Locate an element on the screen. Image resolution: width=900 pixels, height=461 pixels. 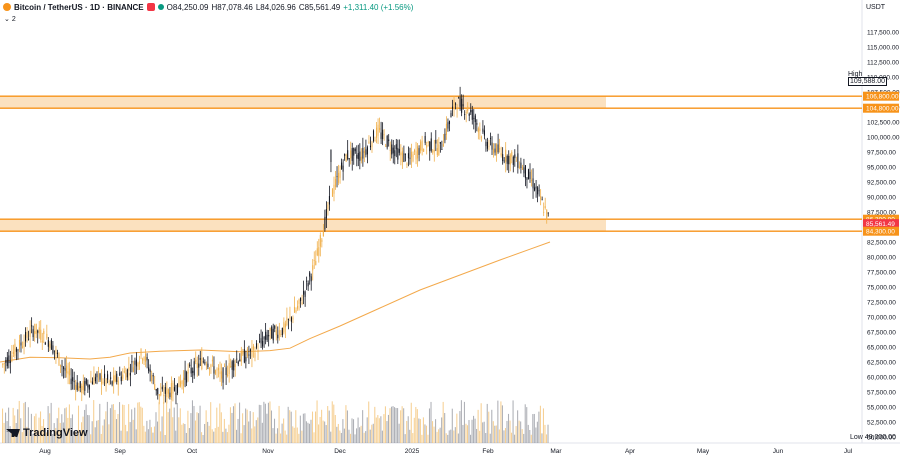
currency-label: USDT is located at coordinates (876, 7).